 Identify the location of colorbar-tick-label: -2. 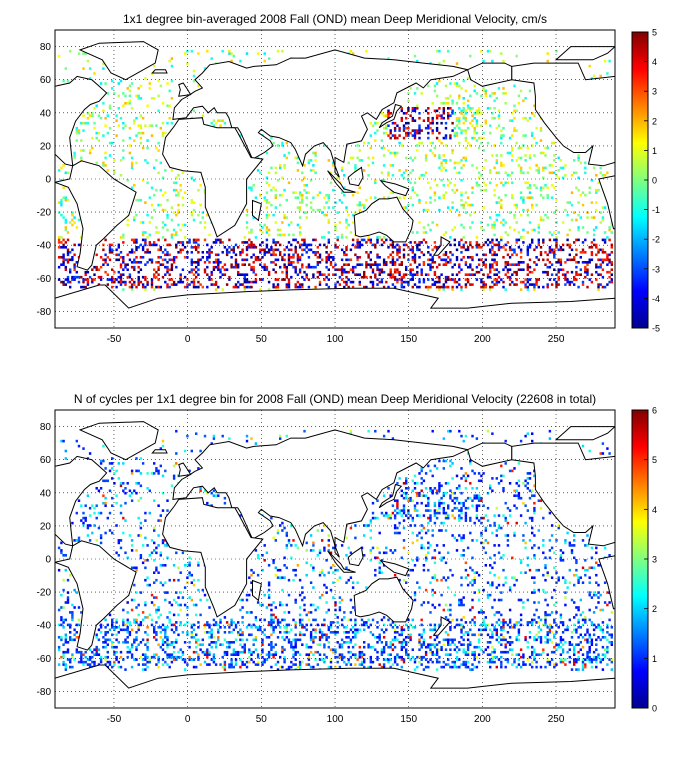
(656, 240).